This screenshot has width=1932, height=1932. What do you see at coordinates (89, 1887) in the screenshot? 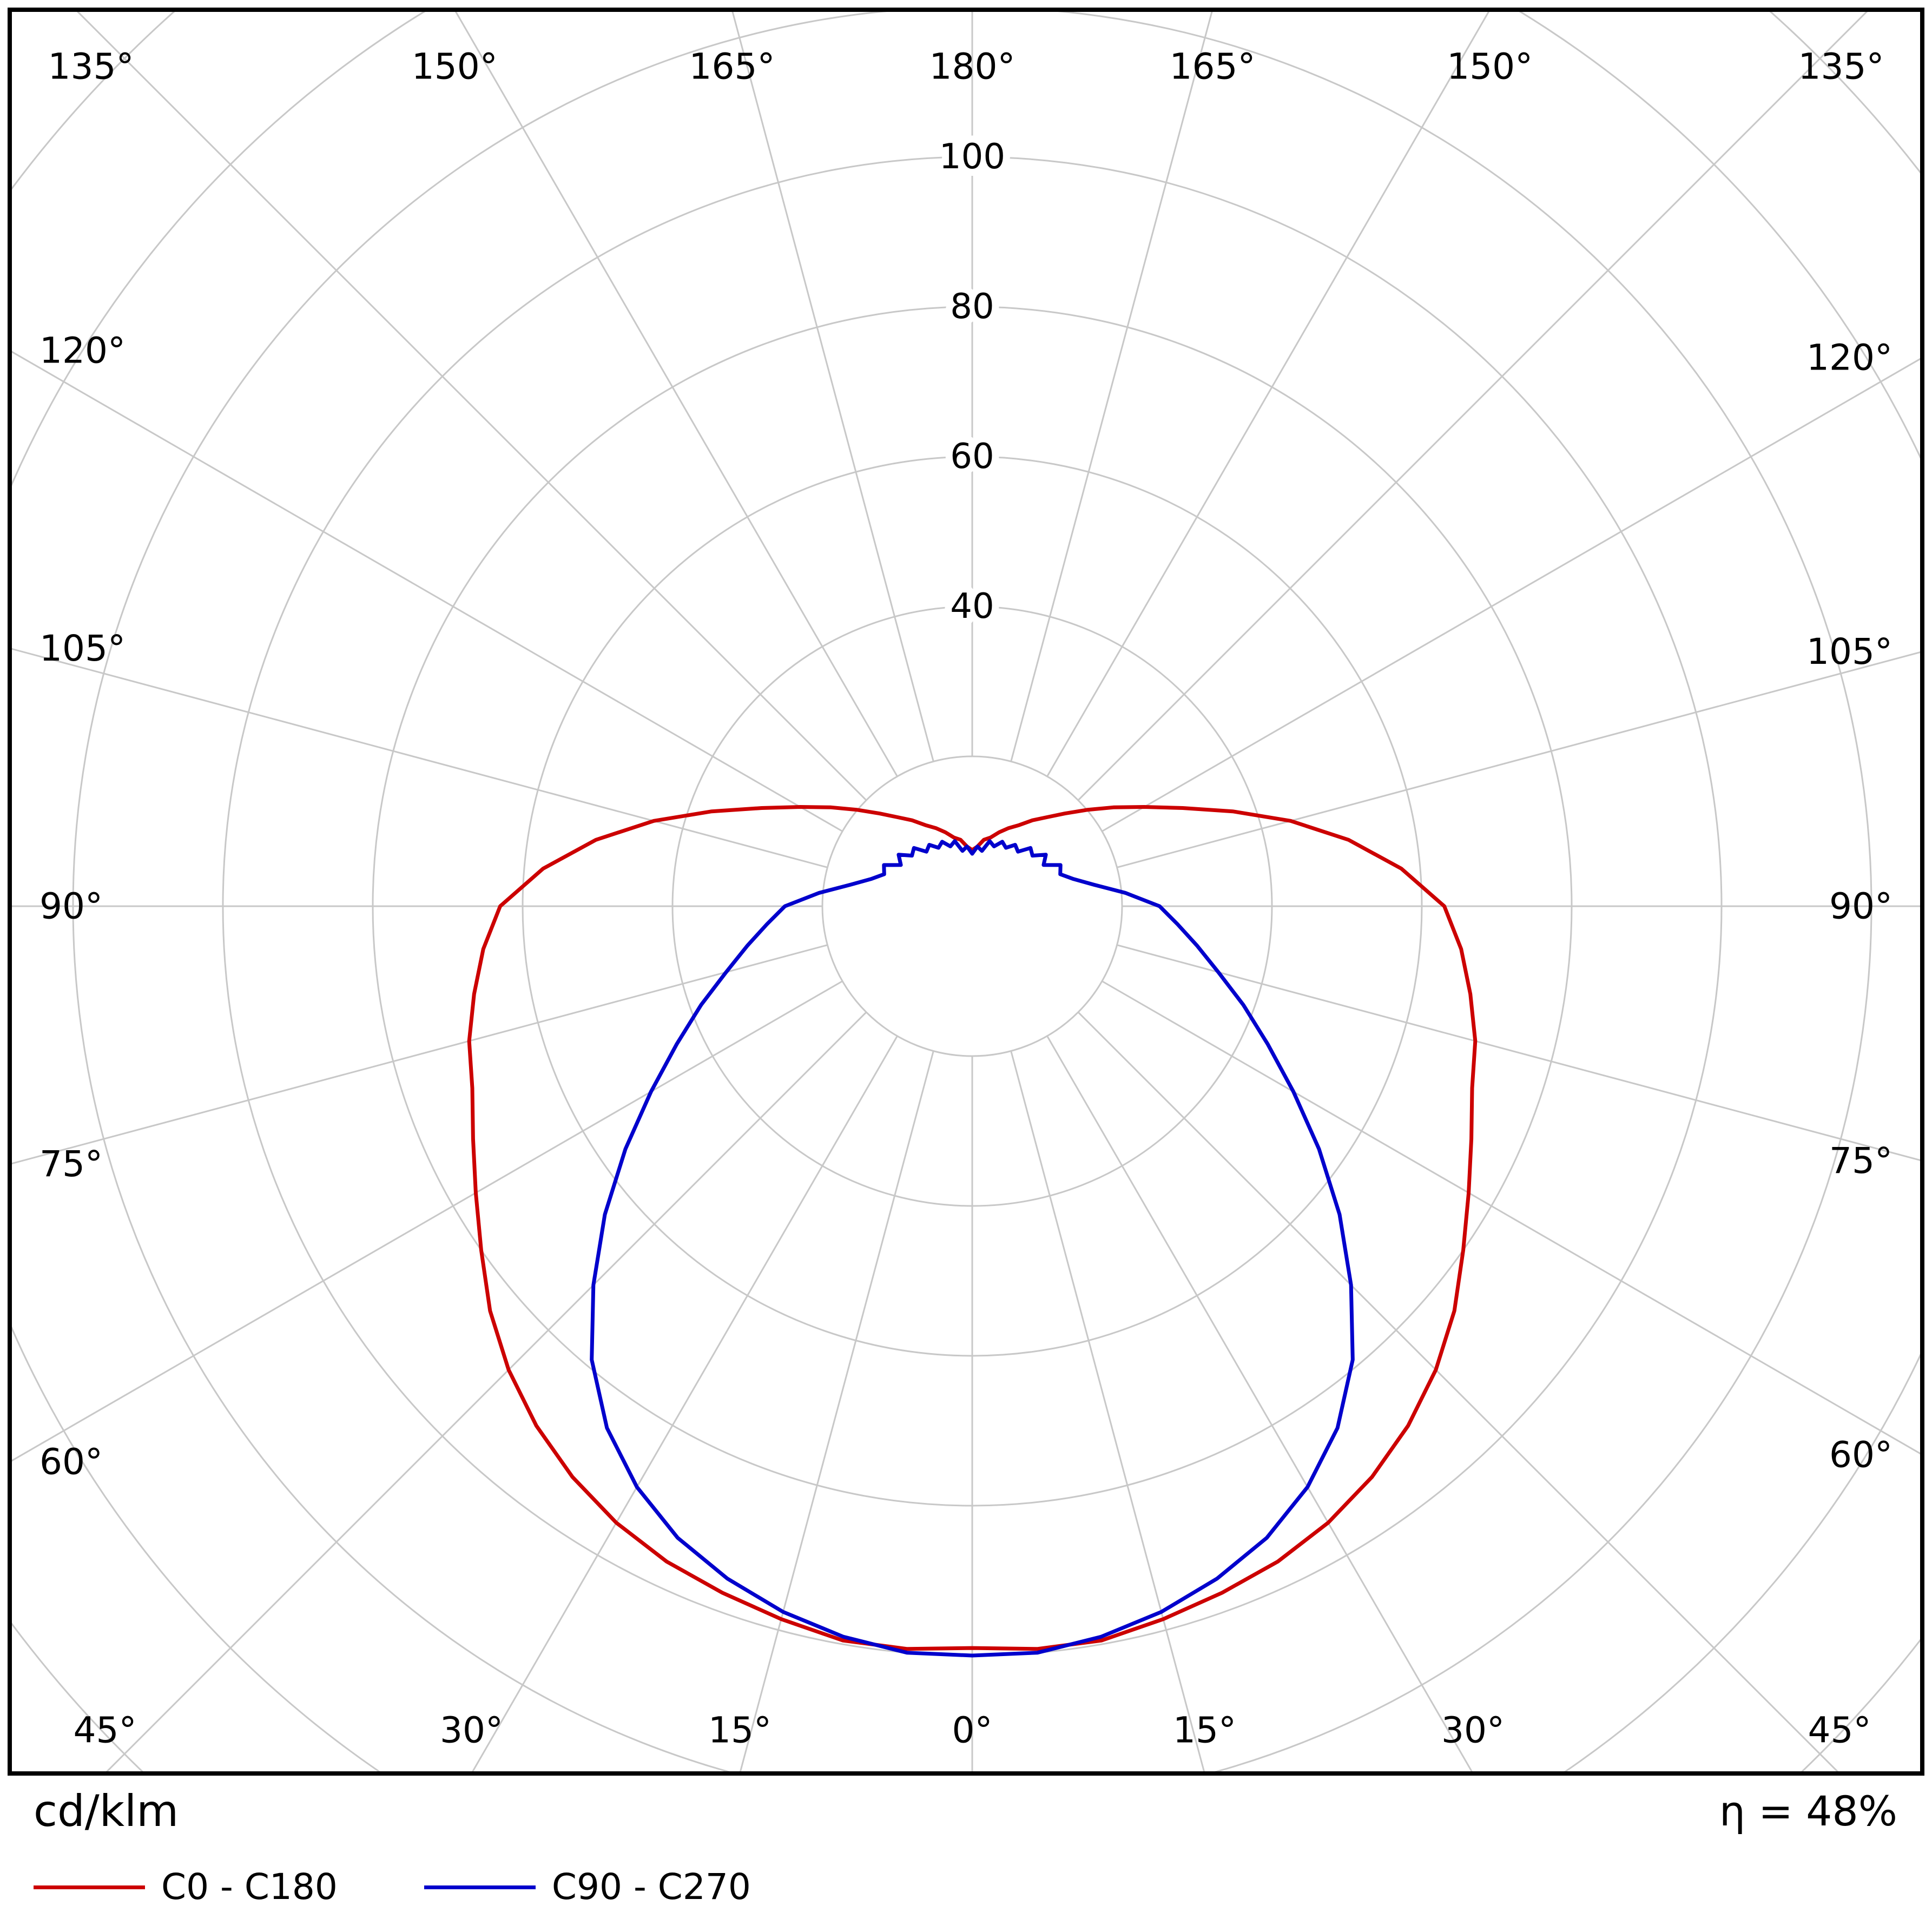
I see `legend-line-c0-c180` at bounding box center [89, 1887].